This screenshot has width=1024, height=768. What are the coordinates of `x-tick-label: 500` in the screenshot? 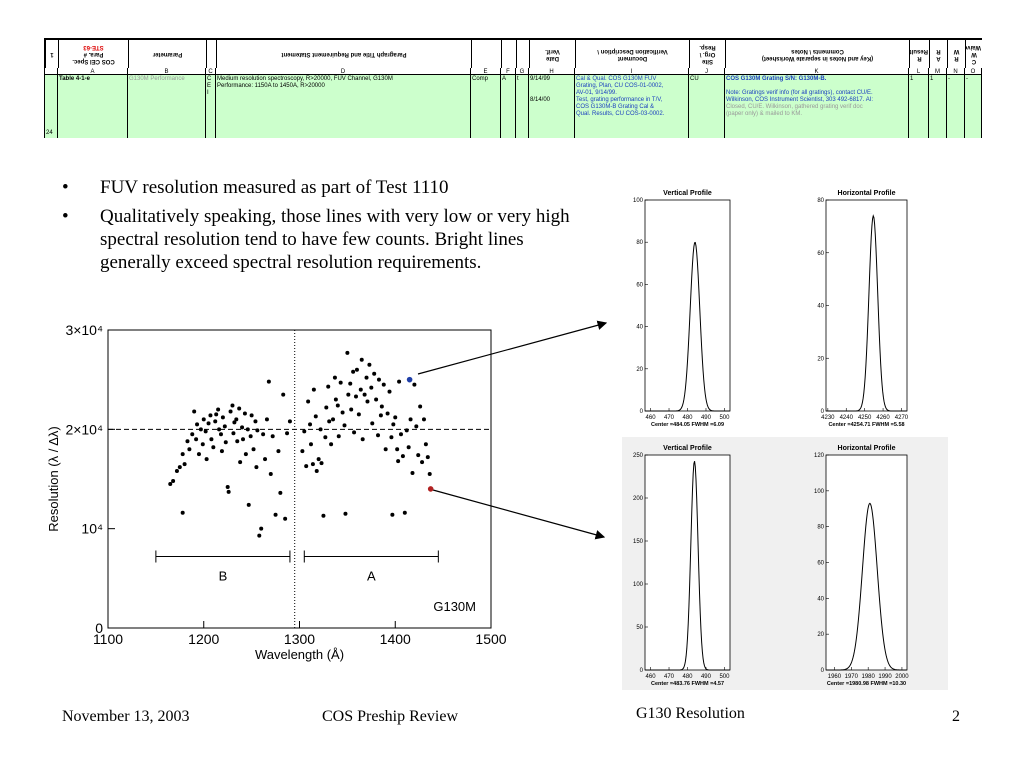 It's located at (724, 418).